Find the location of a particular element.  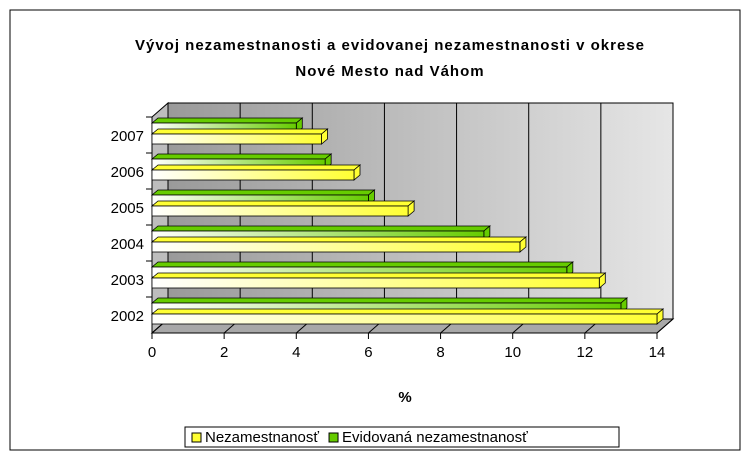

x-tick-label: 8 is located at coordinates (440, 352).